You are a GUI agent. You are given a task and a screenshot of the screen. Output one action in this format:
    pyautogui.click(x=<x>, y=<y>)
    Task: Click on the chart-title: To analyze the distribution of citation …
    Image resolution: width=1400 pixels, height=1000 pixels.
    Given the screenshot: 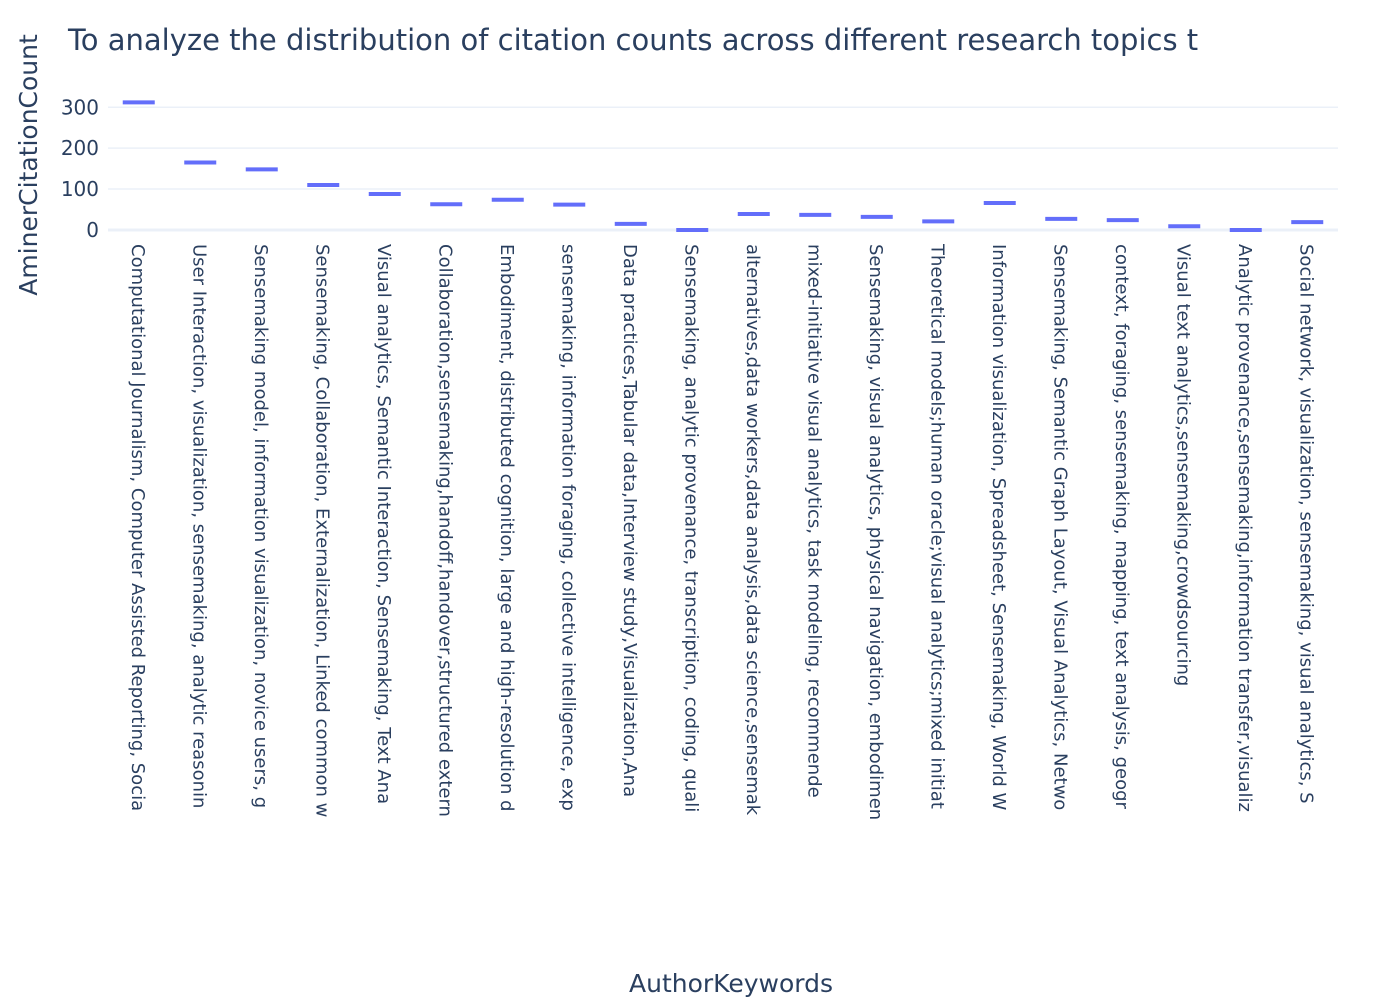 What is the action you would take?
    pyautogui.click(x=632, y=40)
    